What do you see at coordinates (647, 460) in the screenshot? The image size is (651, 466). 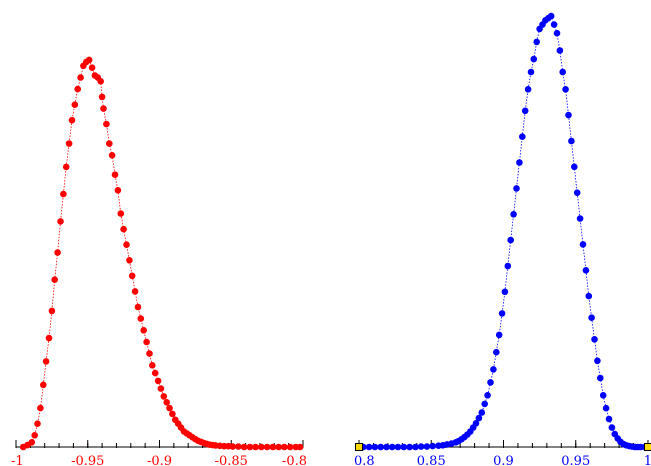 I see `x-tick-label: 1` at bounding box center [647, 460].